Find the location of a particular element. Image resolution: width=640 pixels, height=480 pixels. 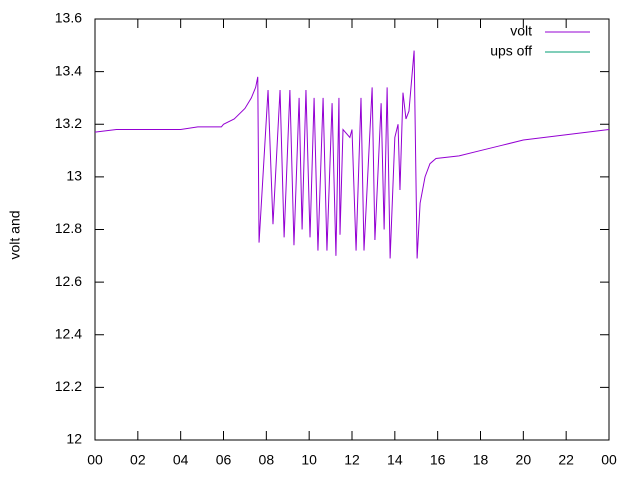

y-tick-label: 12.6 is located at coordinates (68, 281).